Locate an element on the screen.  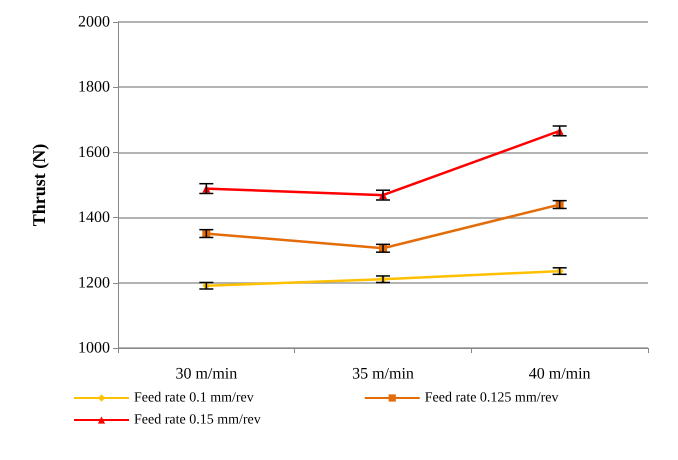
y-axis-title: Thrust (N) is located at coordinates (39, 185).